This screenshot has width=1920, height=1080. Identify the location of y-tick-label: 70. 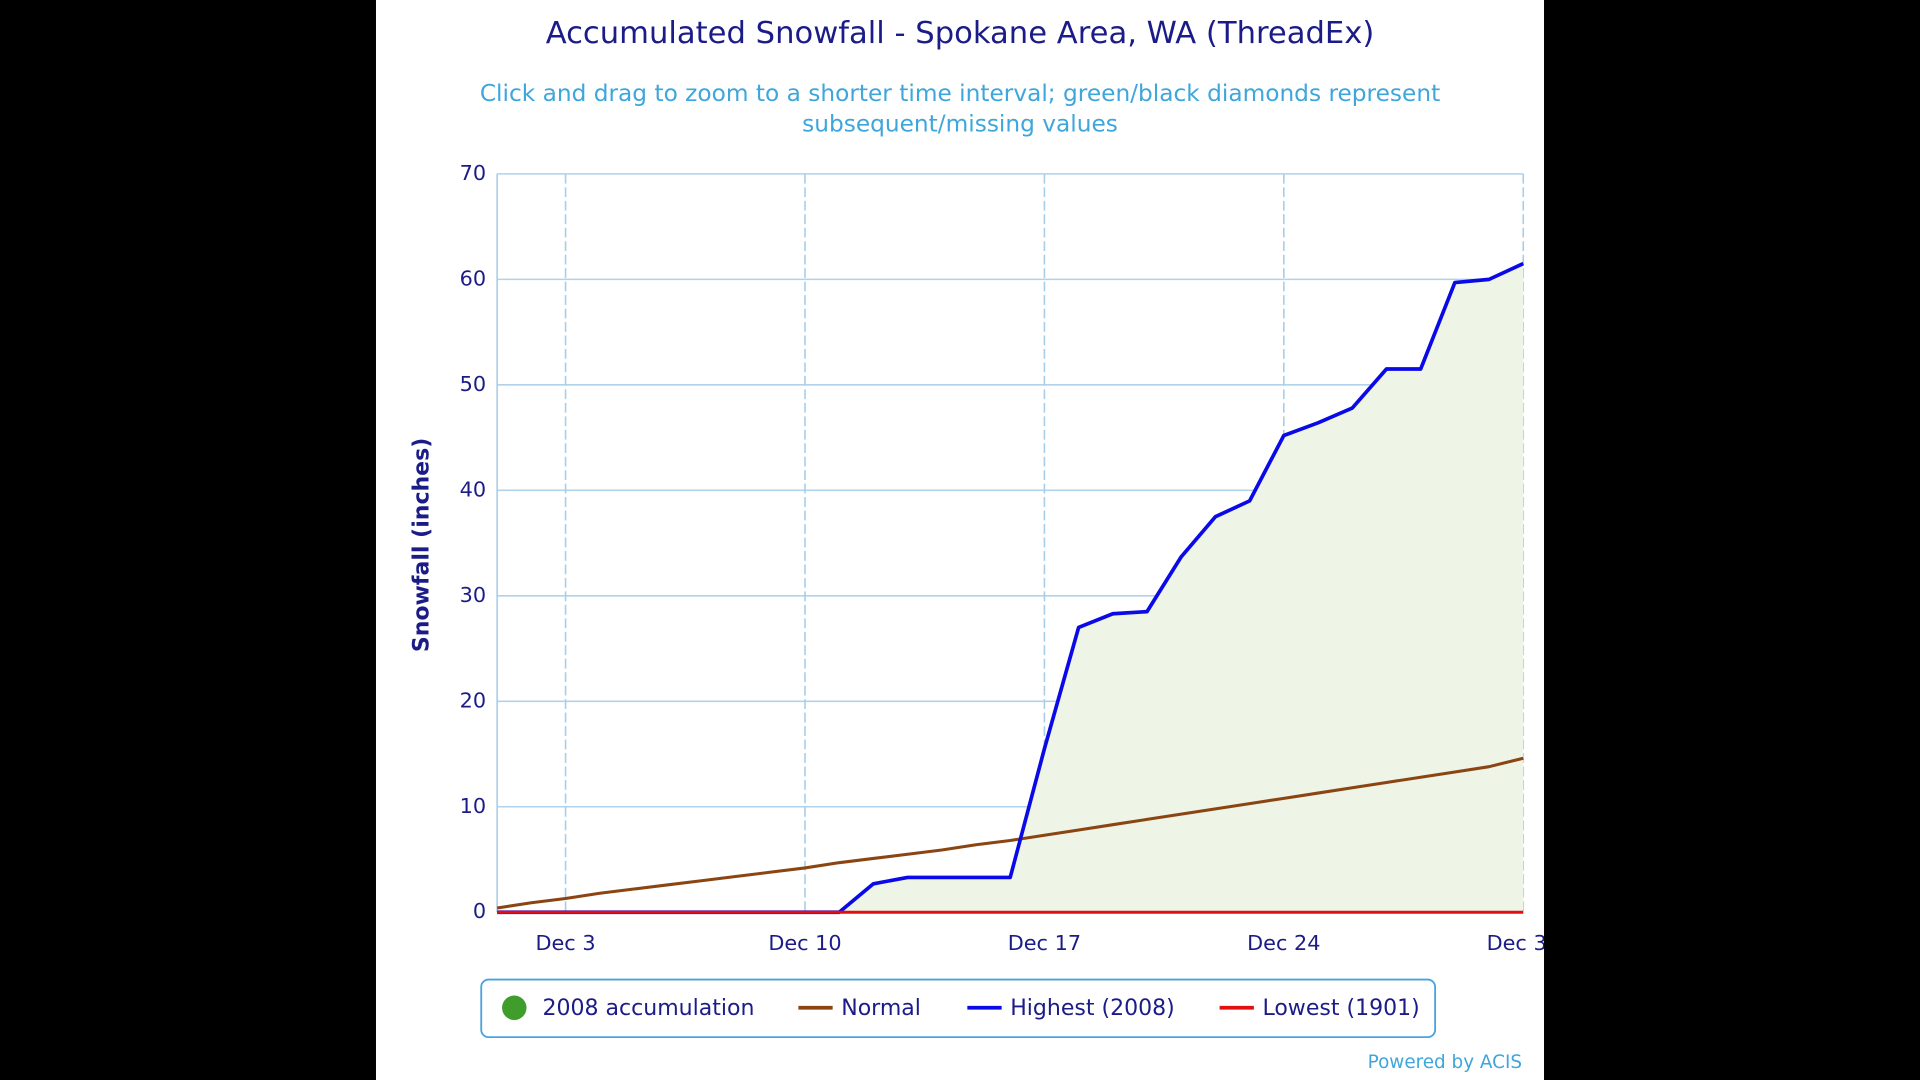
(473, 173).